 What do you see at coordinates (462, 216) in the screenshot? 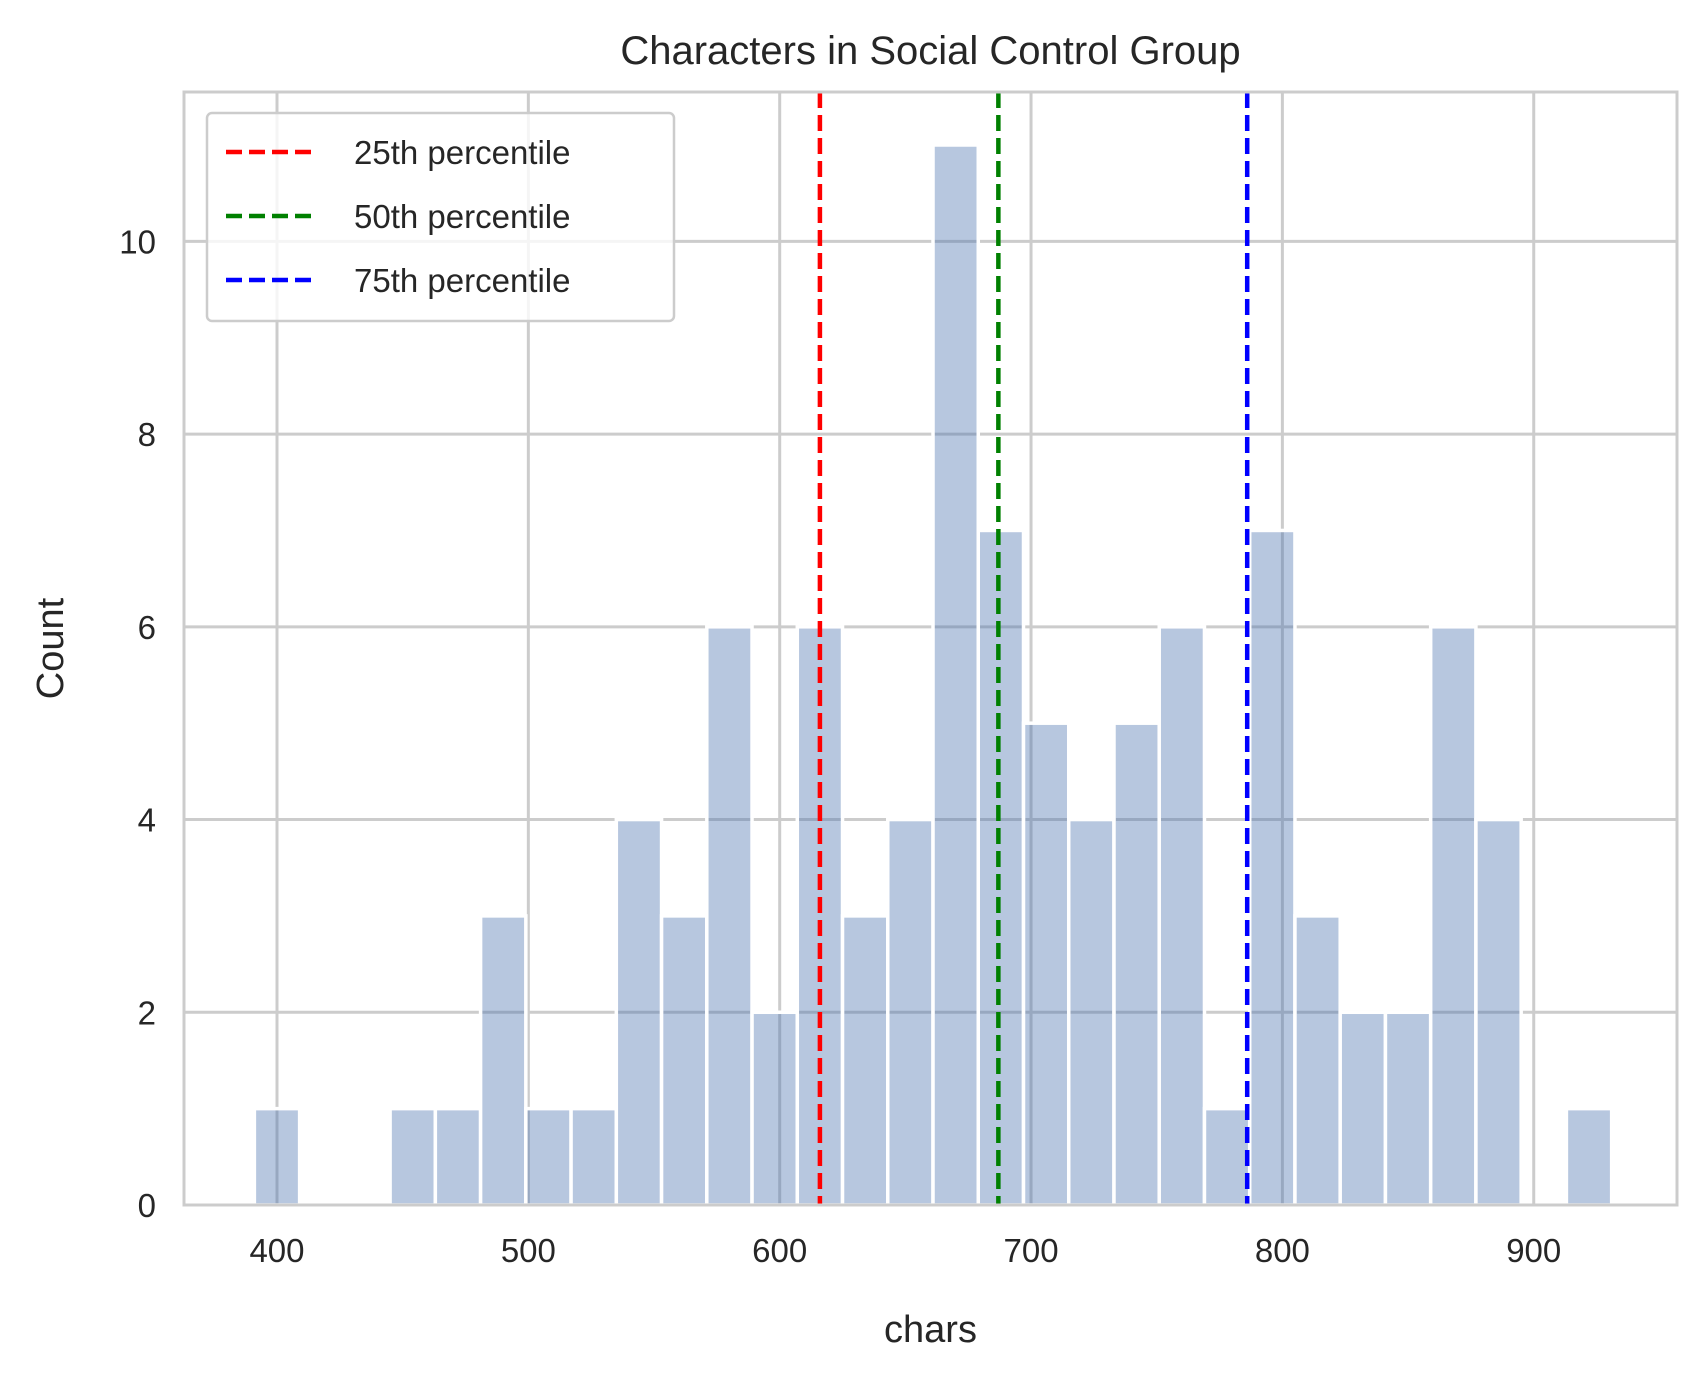
I see `legend-label: 50th percentile` at bounding box center [462, 216].